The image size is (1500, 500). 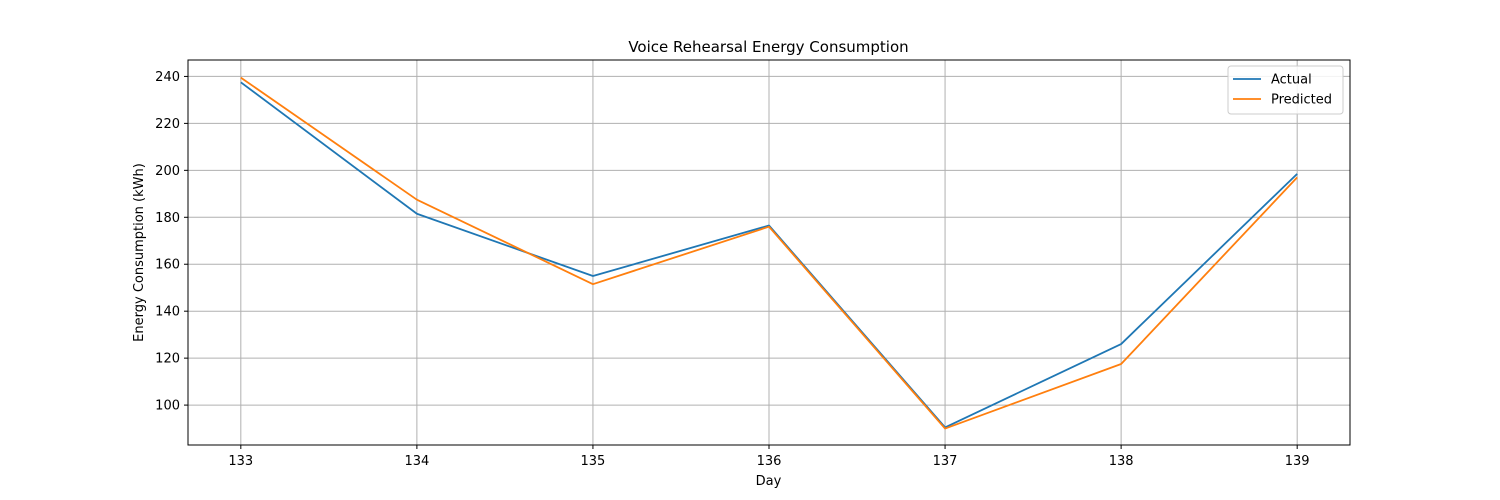 What do you see at coordinates (1297, 461) in the screenshot?
I see `x-tick-label: 139` at bounding box center [1297, 461].